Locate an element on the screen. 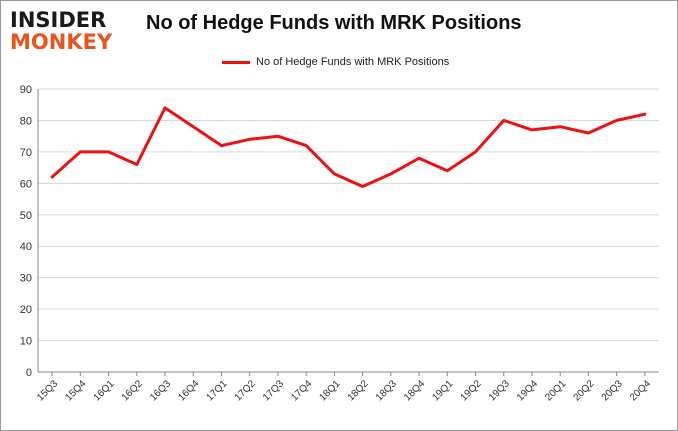 The image size is (678, 431). y-tick-label: 80 is located at coordinates (26, 121).